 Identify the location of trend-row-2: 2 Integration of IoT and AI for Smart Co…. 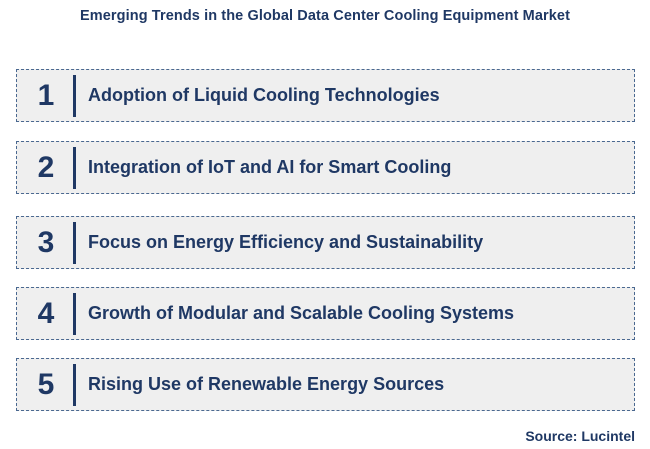
(325, 167).